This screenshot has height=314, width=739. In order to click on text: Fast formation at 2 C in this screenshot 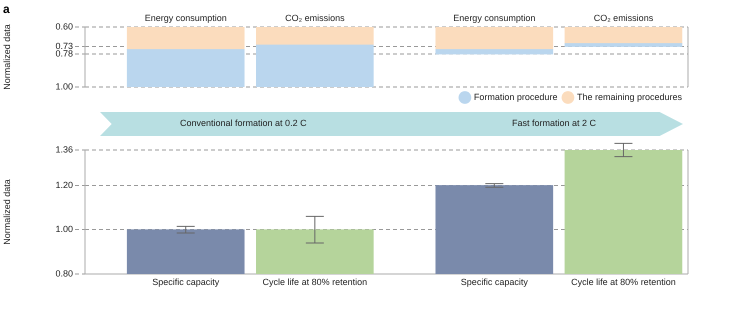, I will do `click(554, 123)`.